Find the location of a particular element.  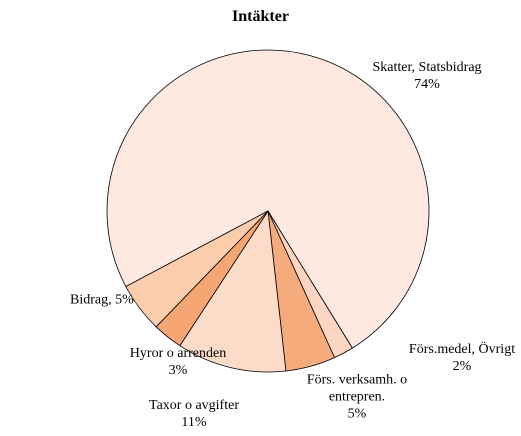

slice-label: Förs. verksamh. o entrepren. 5% is located at coordinates (357, 397).